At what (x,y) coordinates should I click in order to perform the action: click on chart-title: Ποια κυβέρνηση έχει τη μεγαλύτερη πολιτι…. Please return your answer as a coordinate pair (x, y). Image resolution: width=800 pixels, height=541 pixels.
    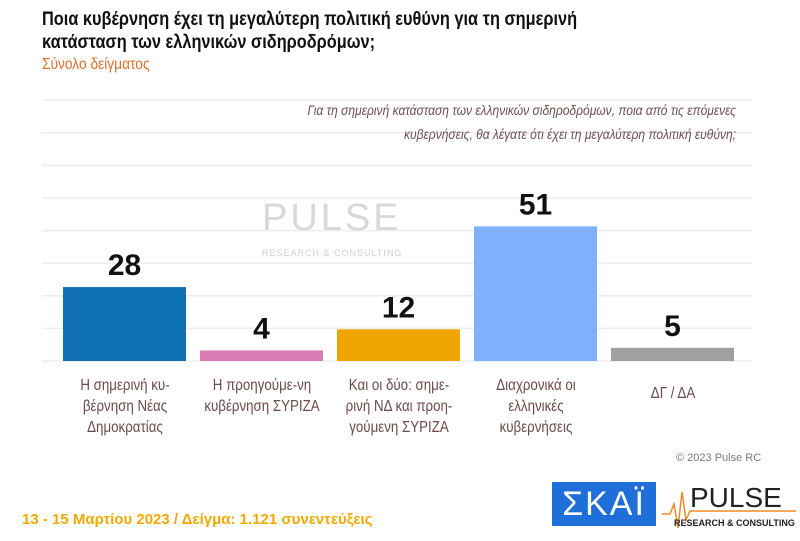
    Looking at the image, I should click on (310, 31).